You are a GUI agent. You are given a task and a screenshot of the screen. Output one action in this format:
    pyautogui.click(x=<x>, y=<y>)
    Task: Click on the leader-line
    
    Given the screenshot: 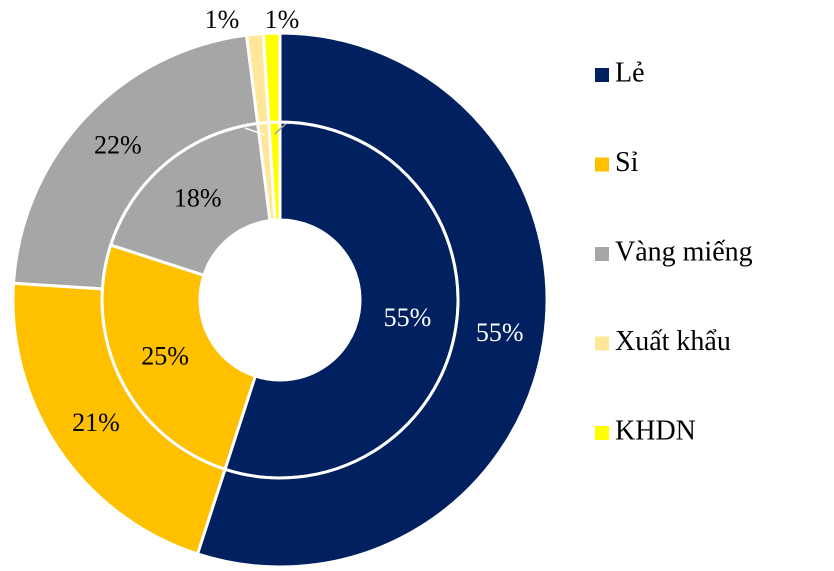 What is the action you would take?
    pyautogui.click(x=254, y=131)
    